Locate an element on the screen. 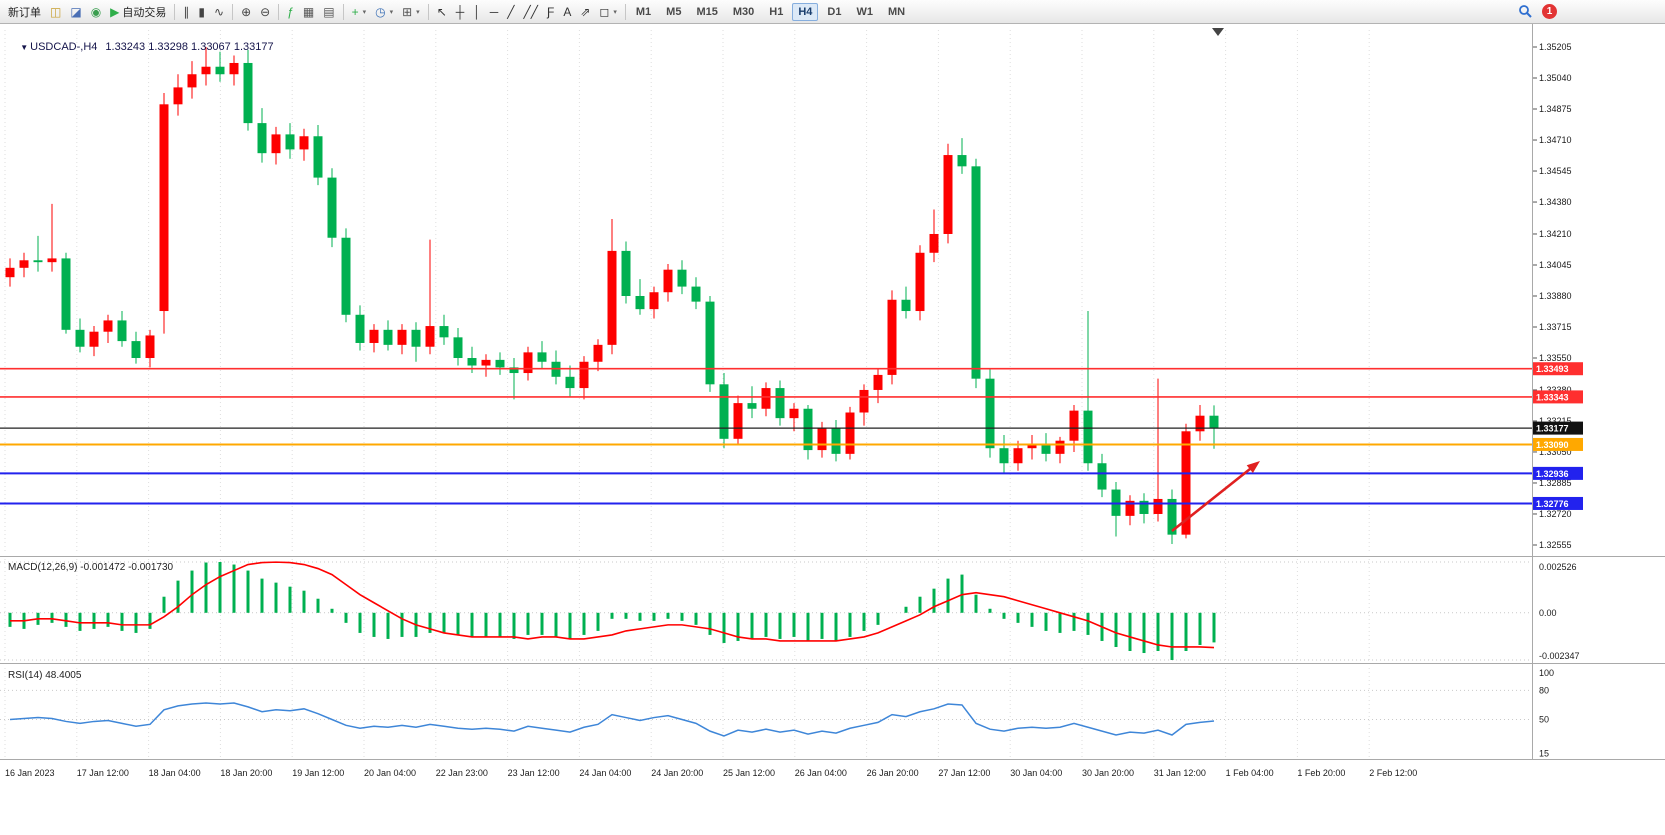 The height and width of the screenshot is (835, 1665). macd-scale-label: 0.00 is located at coordinates (1548, 613).